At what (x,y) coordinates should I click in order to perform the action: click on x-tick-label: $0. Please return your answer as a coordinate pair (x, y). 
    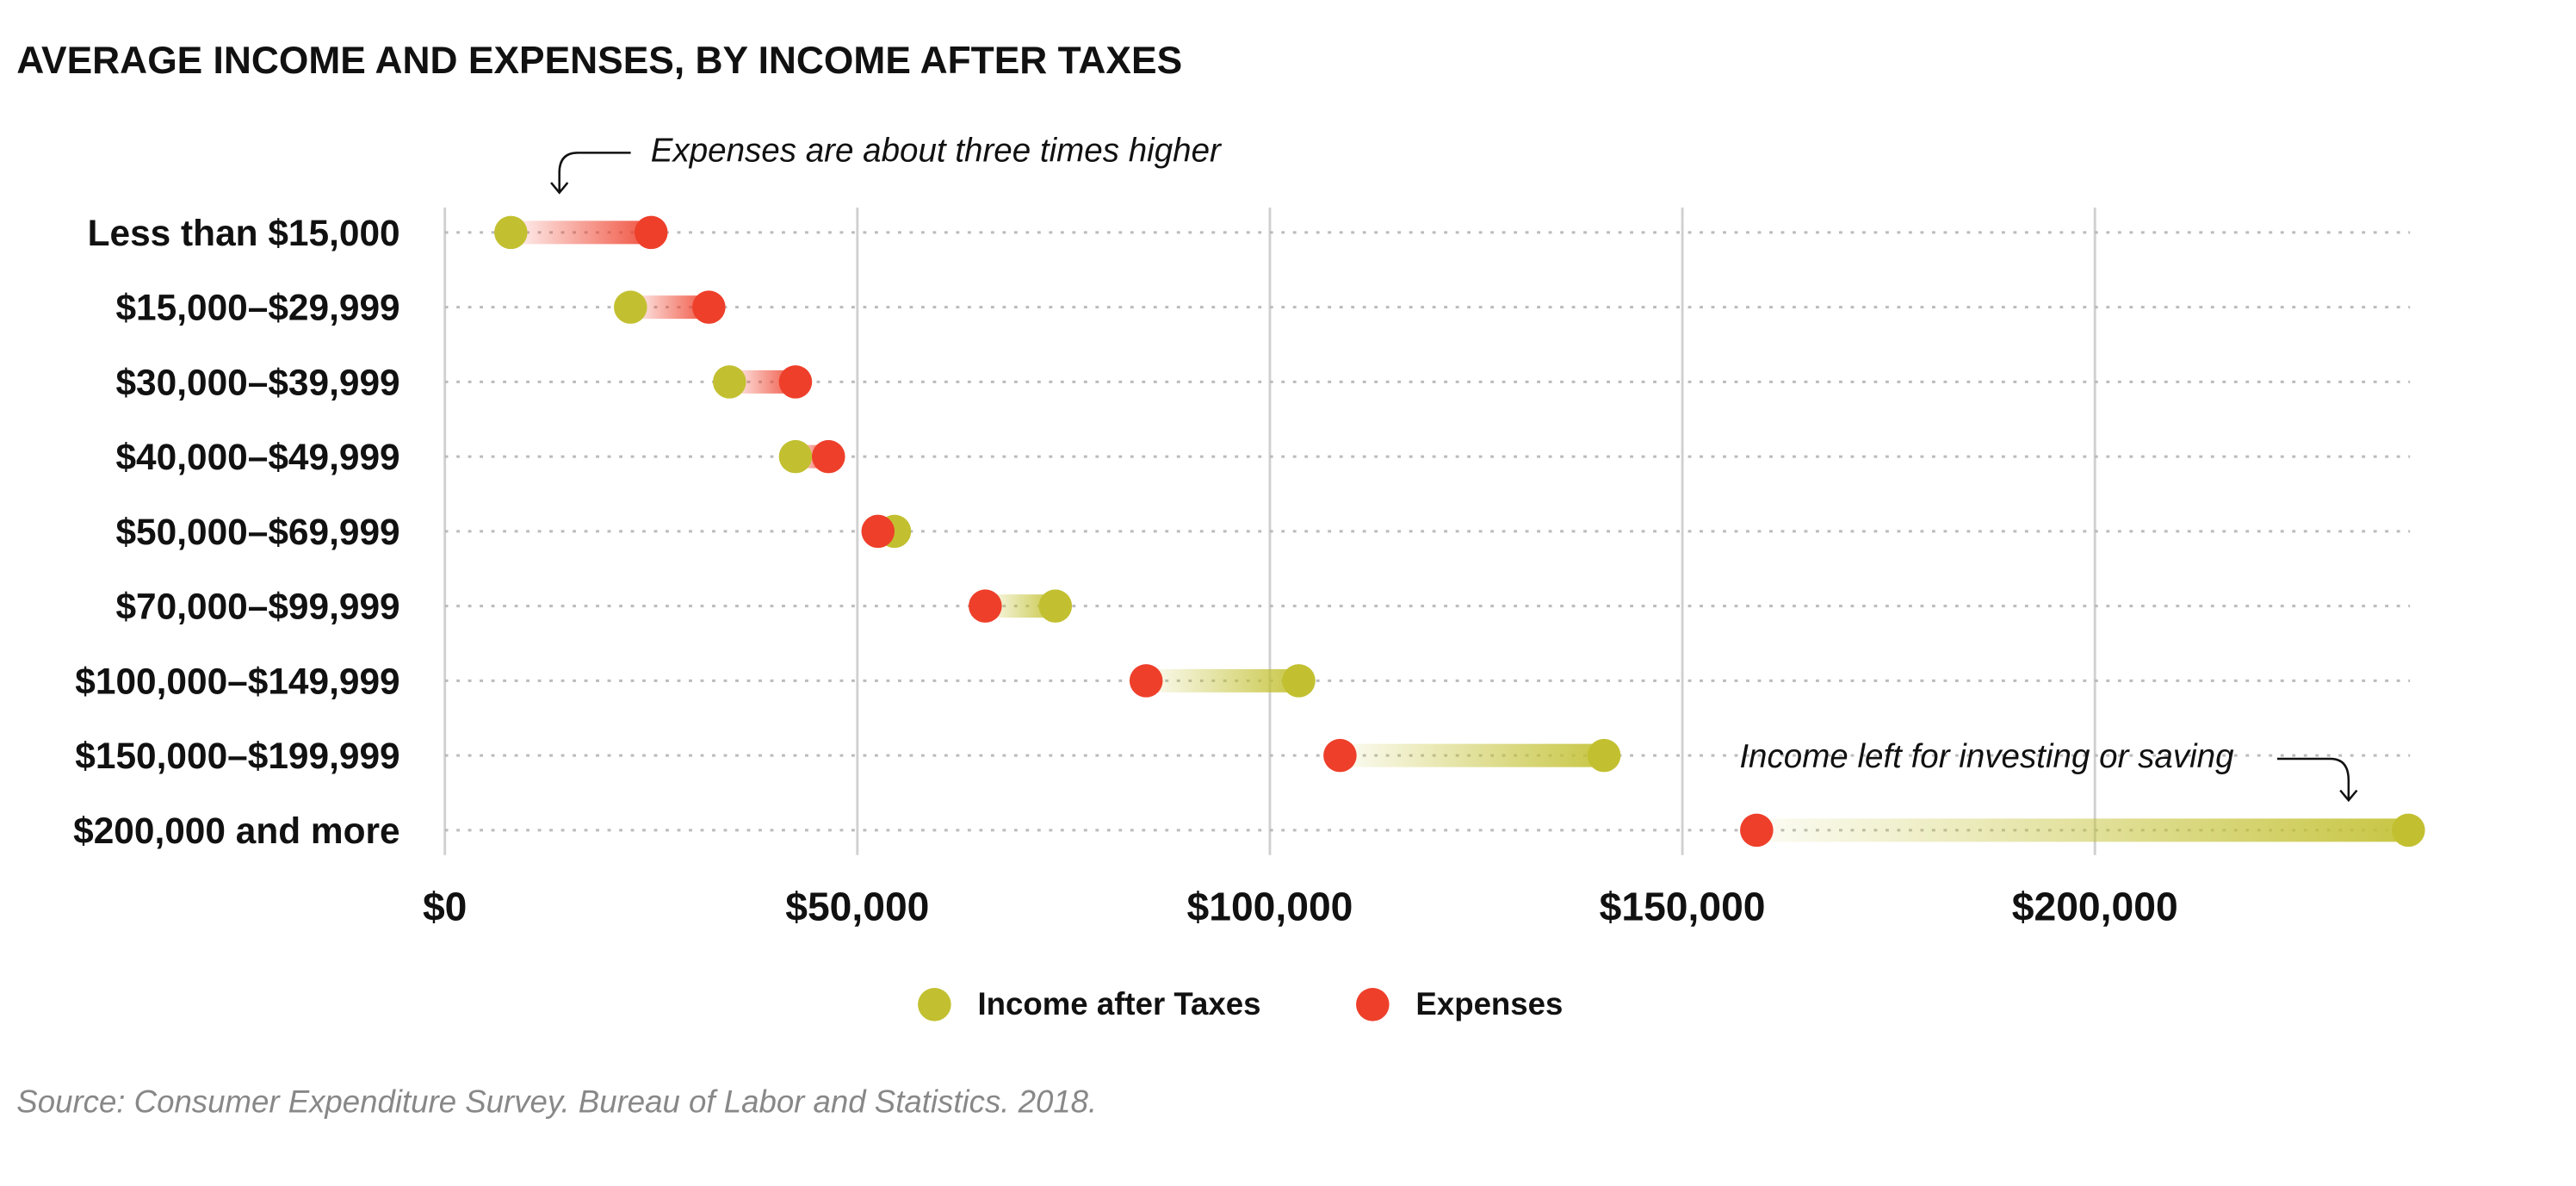
    Looking at the image, I should click on (445, 907).